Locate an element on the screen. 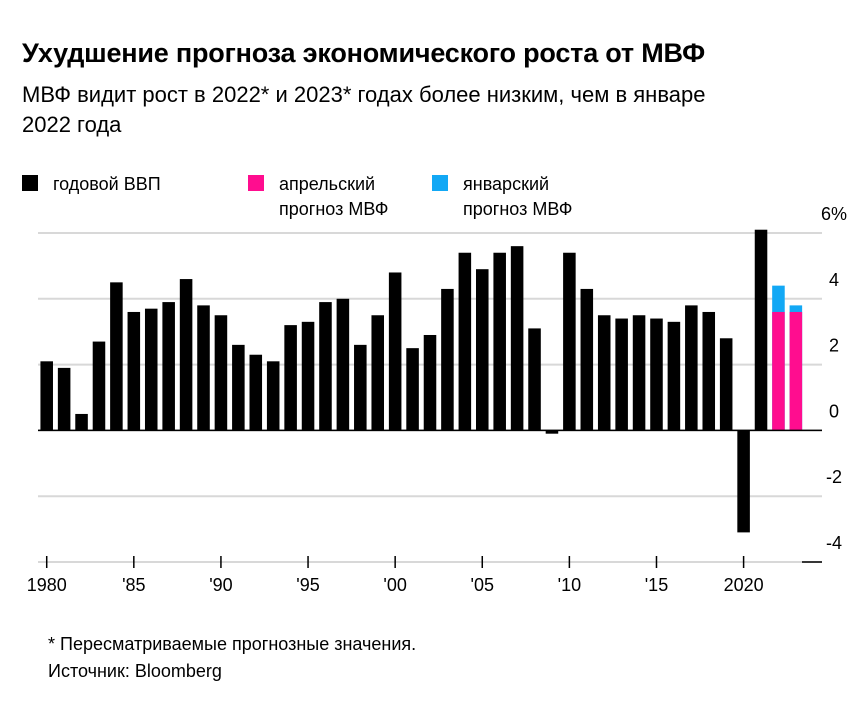  x-tick-label: '90 is located at coordinates (220, 585).